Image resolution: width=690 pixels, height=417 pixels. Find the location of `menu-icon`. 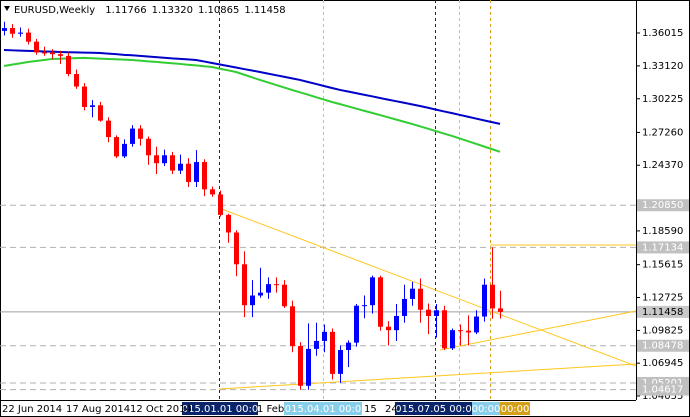

menu-icon is located at coordinates (7, 8).